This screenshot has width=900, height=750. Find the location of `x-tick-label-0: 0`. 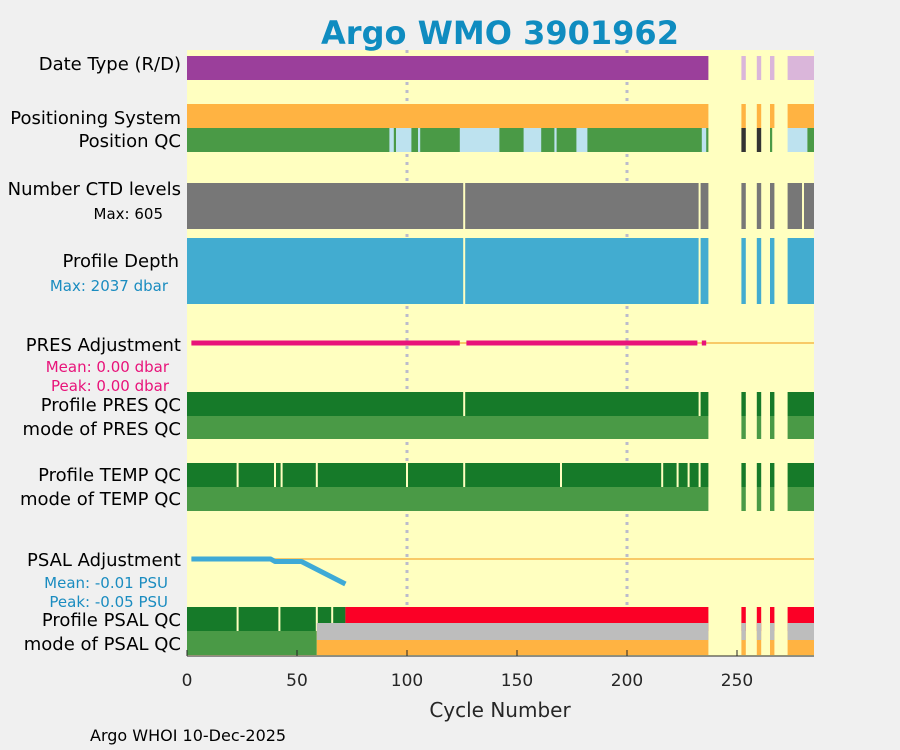

x-tick-label-0: 0 is located at coordinates (187, 681).